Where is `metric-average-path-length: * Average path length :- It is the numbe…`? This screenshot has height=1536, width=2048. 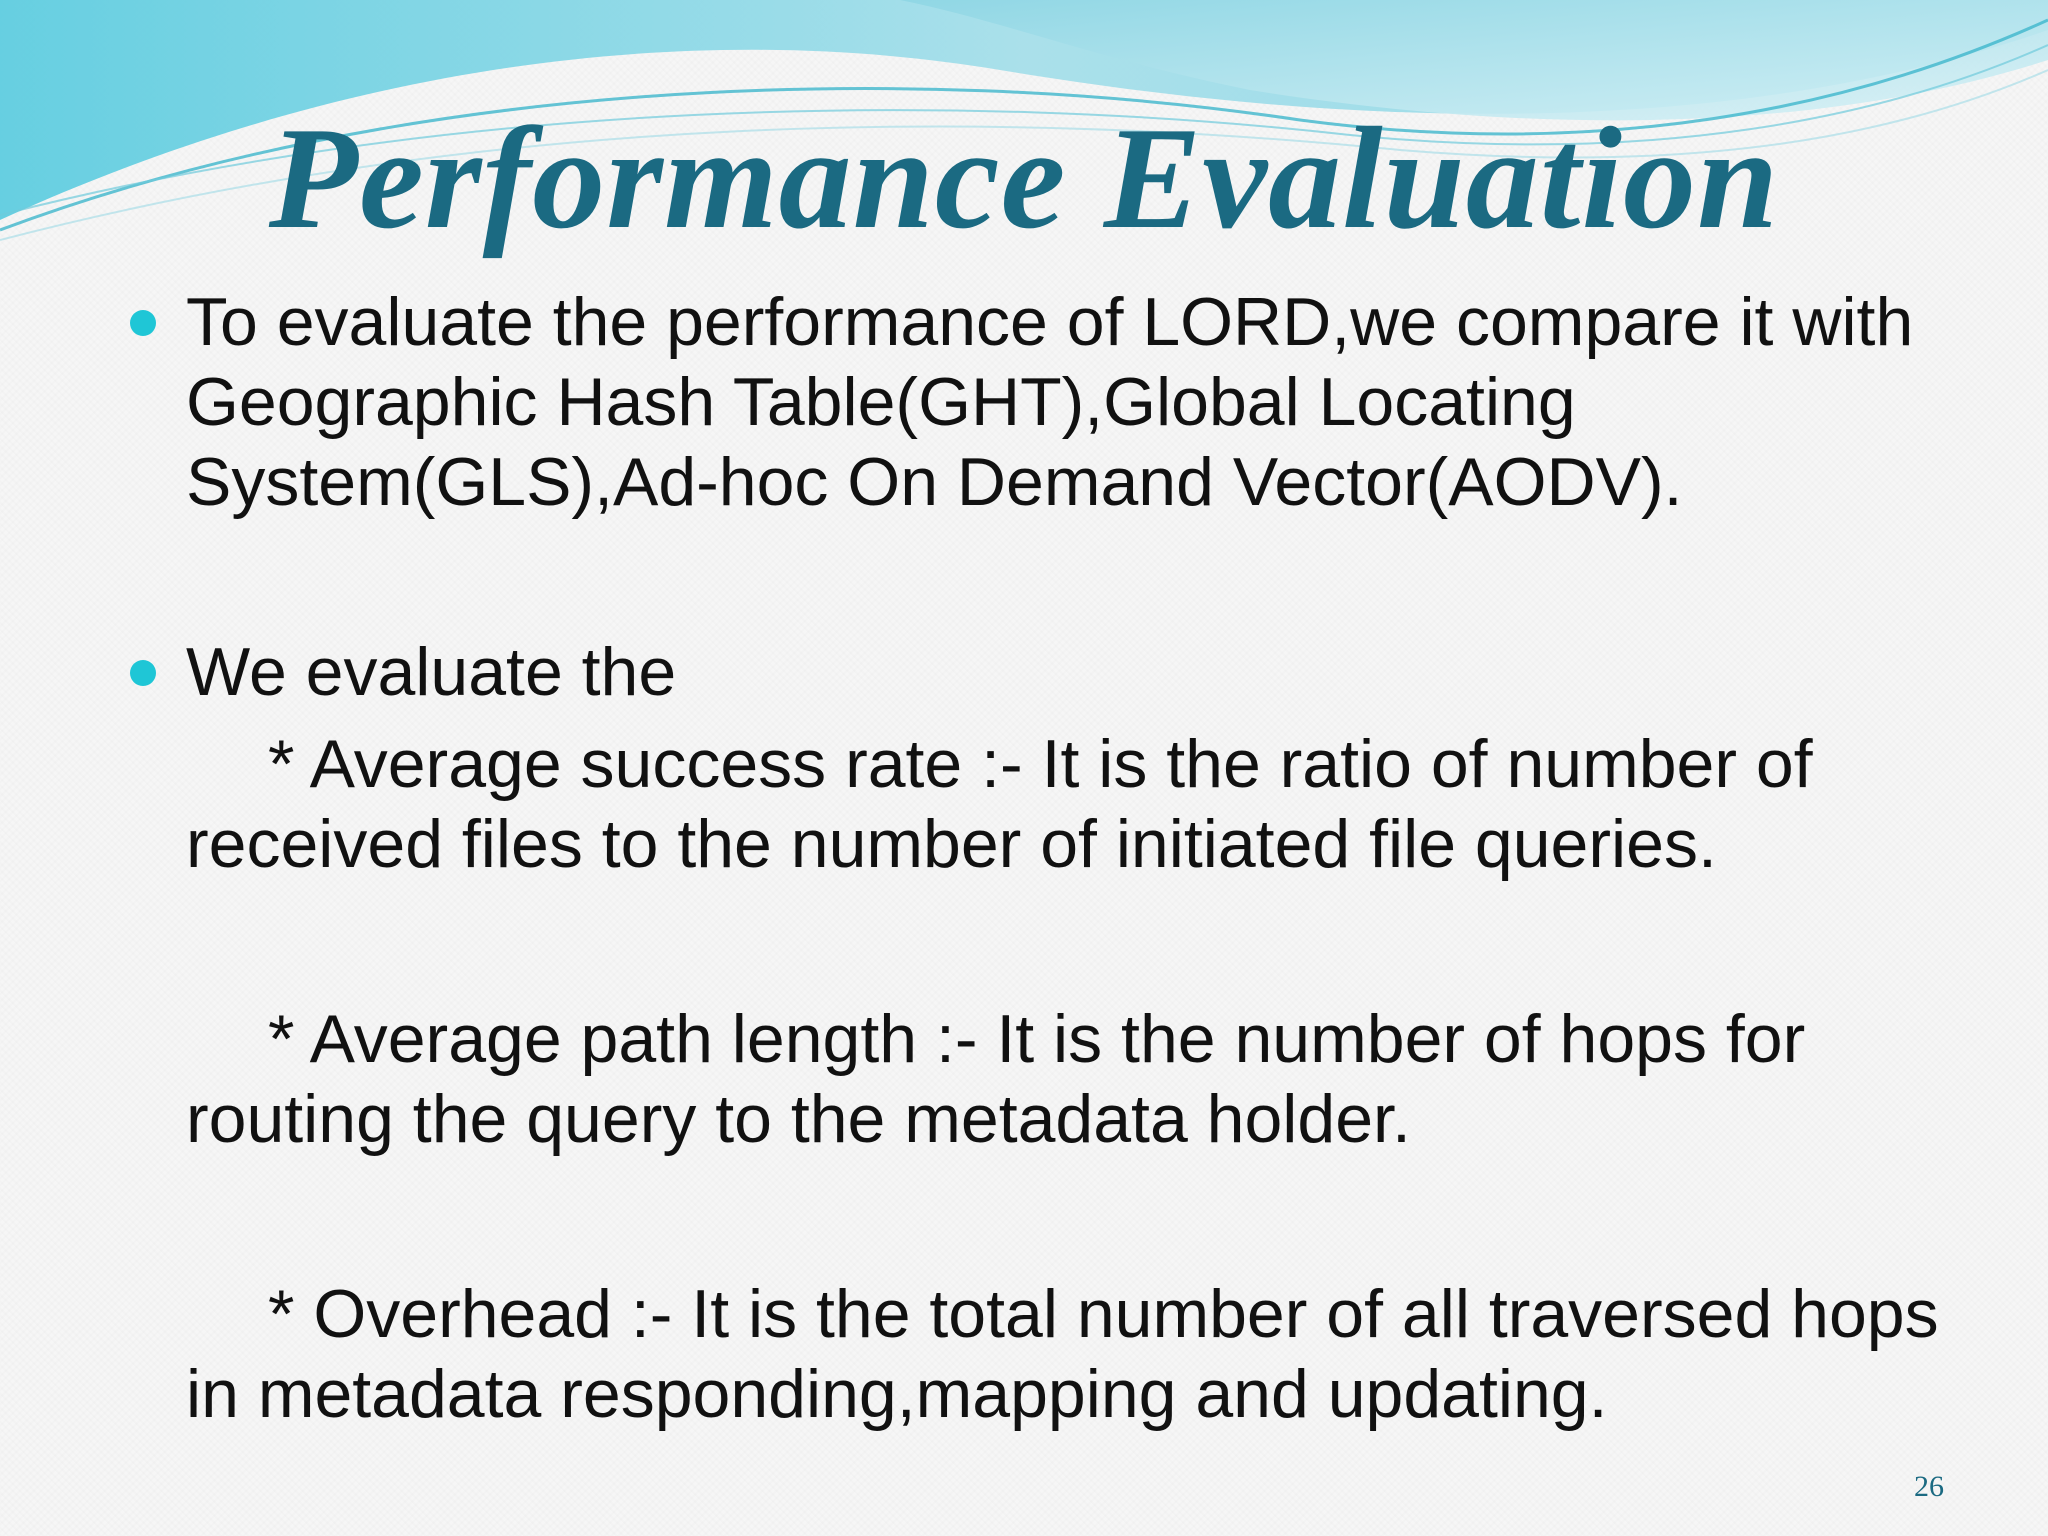 metric-average-path-length: * Average path length :- It is the numbe… is located at coordinates (996, 1079).